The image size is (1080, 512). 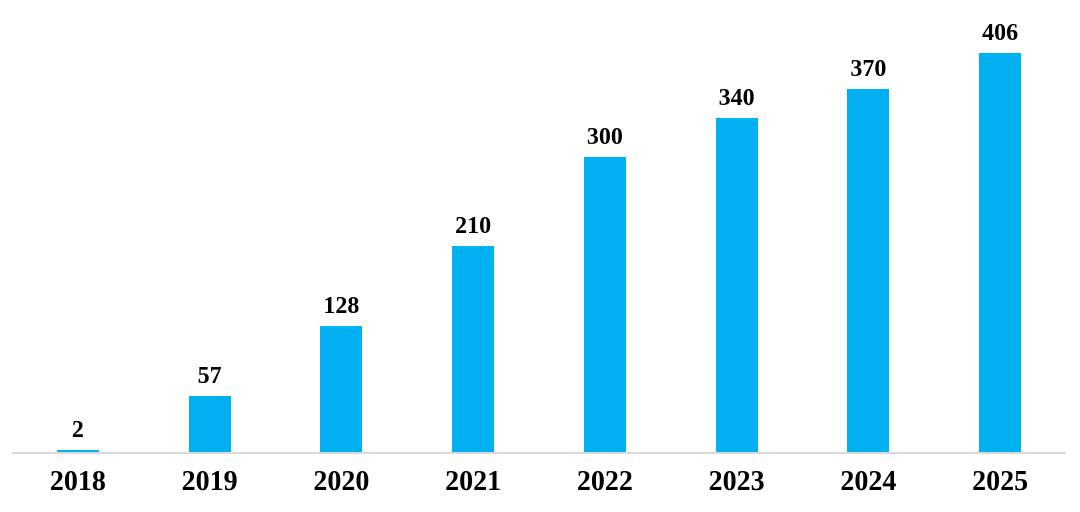 What do you see at coordinates (540, 482) in the screenshot?
I see `x-axis-labels-row: 2018 2019 2020 2021 2022 2023 2024 2025` at bounding box center [540, 482].